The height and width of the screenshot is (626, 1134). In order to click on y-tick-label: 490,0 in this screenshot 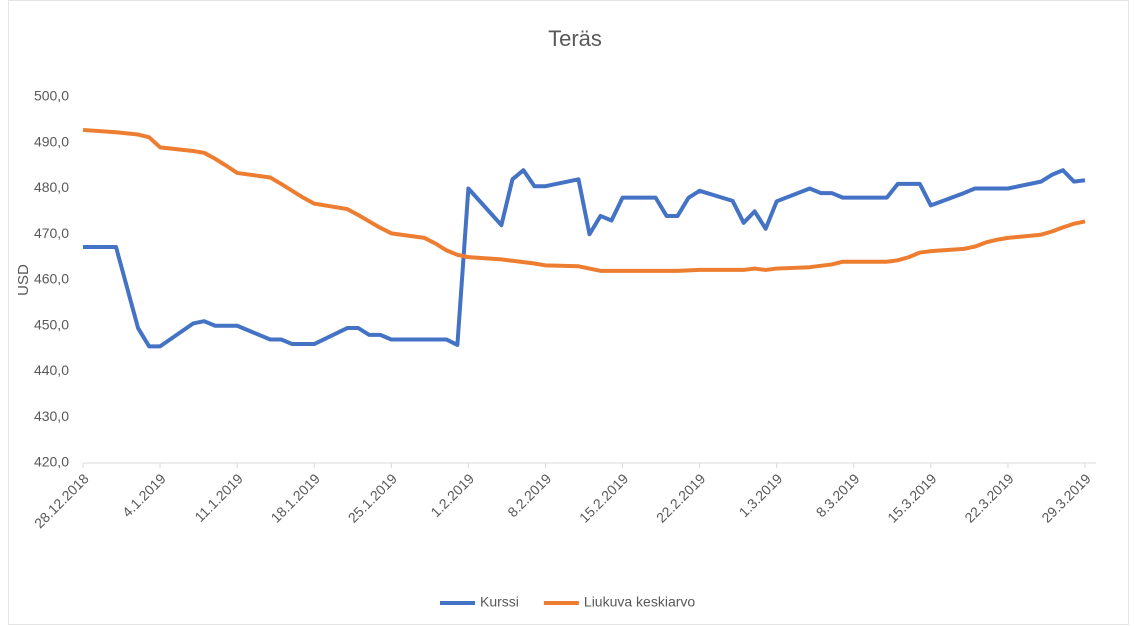, I will do `click(51, 141)`.